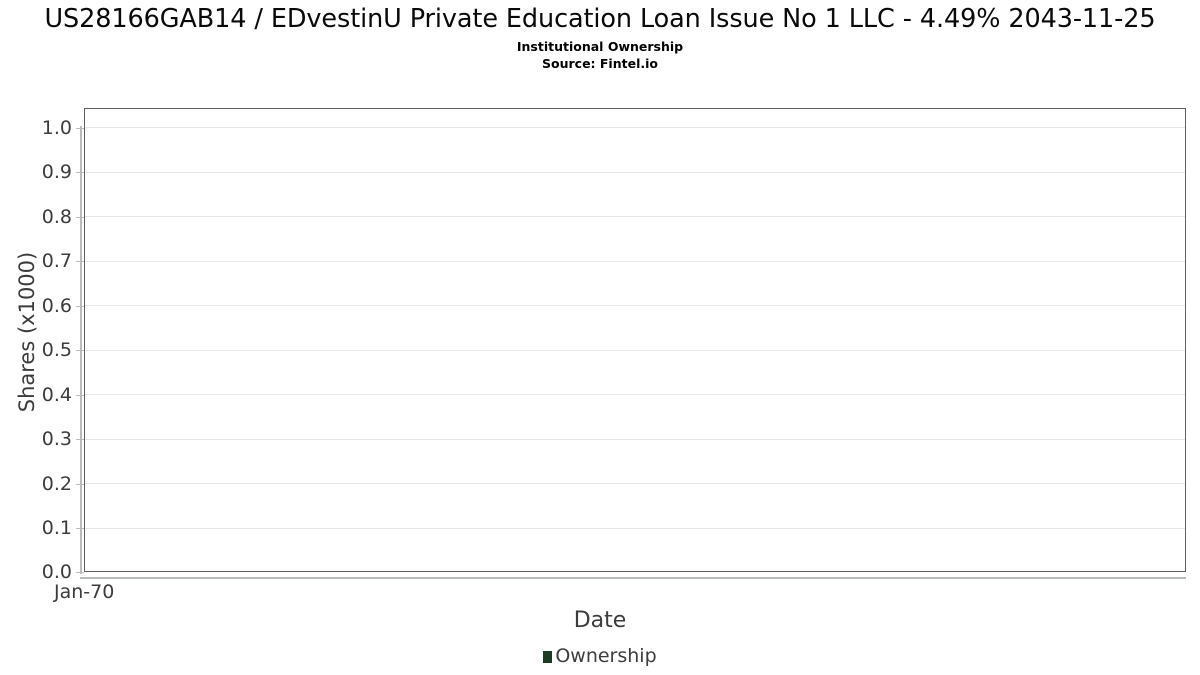 This screenshot has height=675, width=1200. I want to click on y-tick-label-0.3: 0.3, so click(56, 439).